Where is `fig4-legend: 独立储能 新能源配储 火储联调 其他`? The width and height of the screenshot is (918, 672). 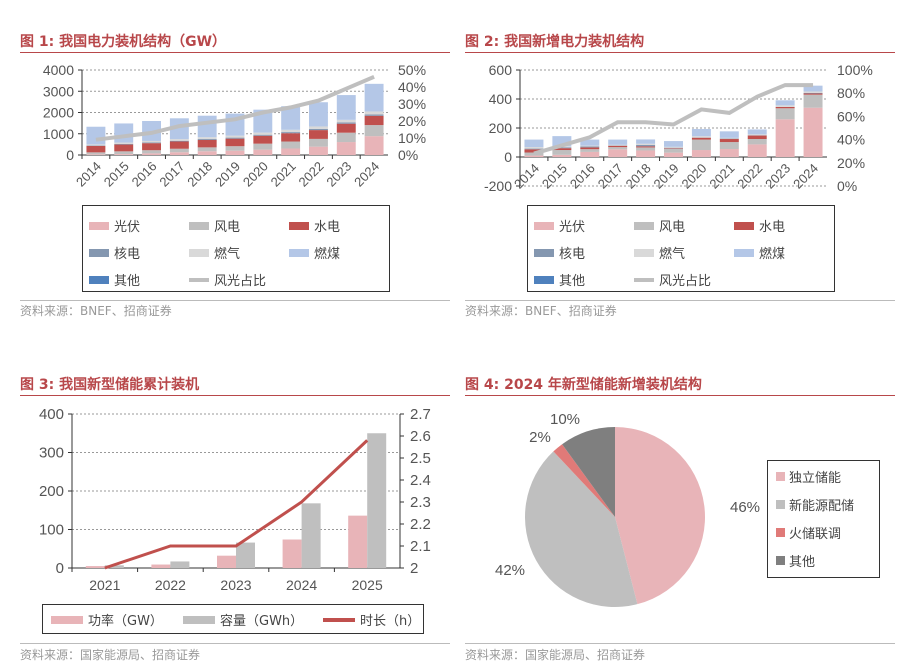 fig4-legend: 独立储能 新能源配储 火储联调 其他 is located at coordinates (823, 519).